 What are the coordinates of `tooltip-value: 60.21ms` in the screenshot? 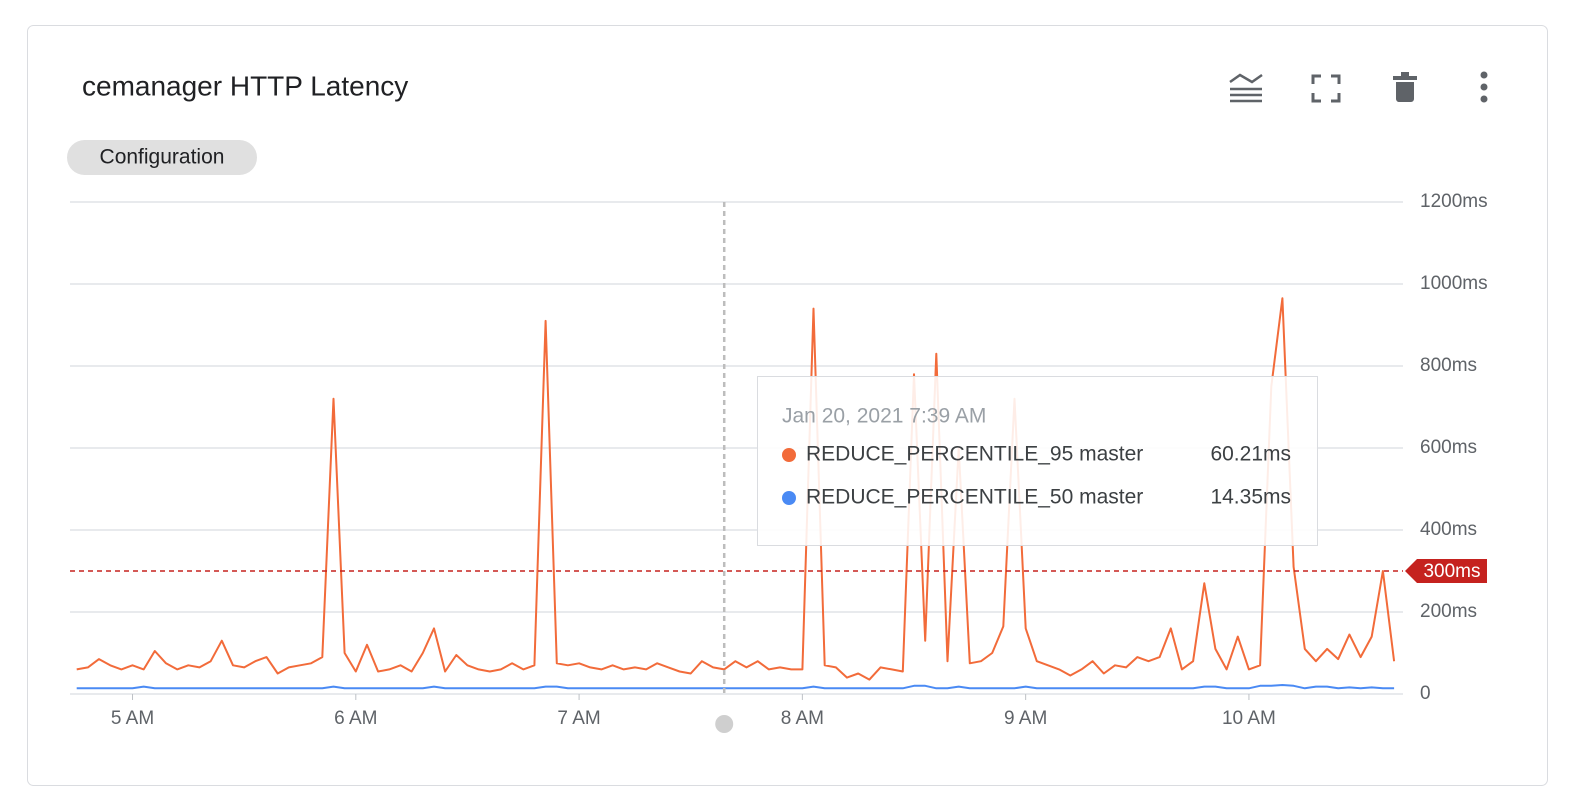 It's located at (1250, 454).